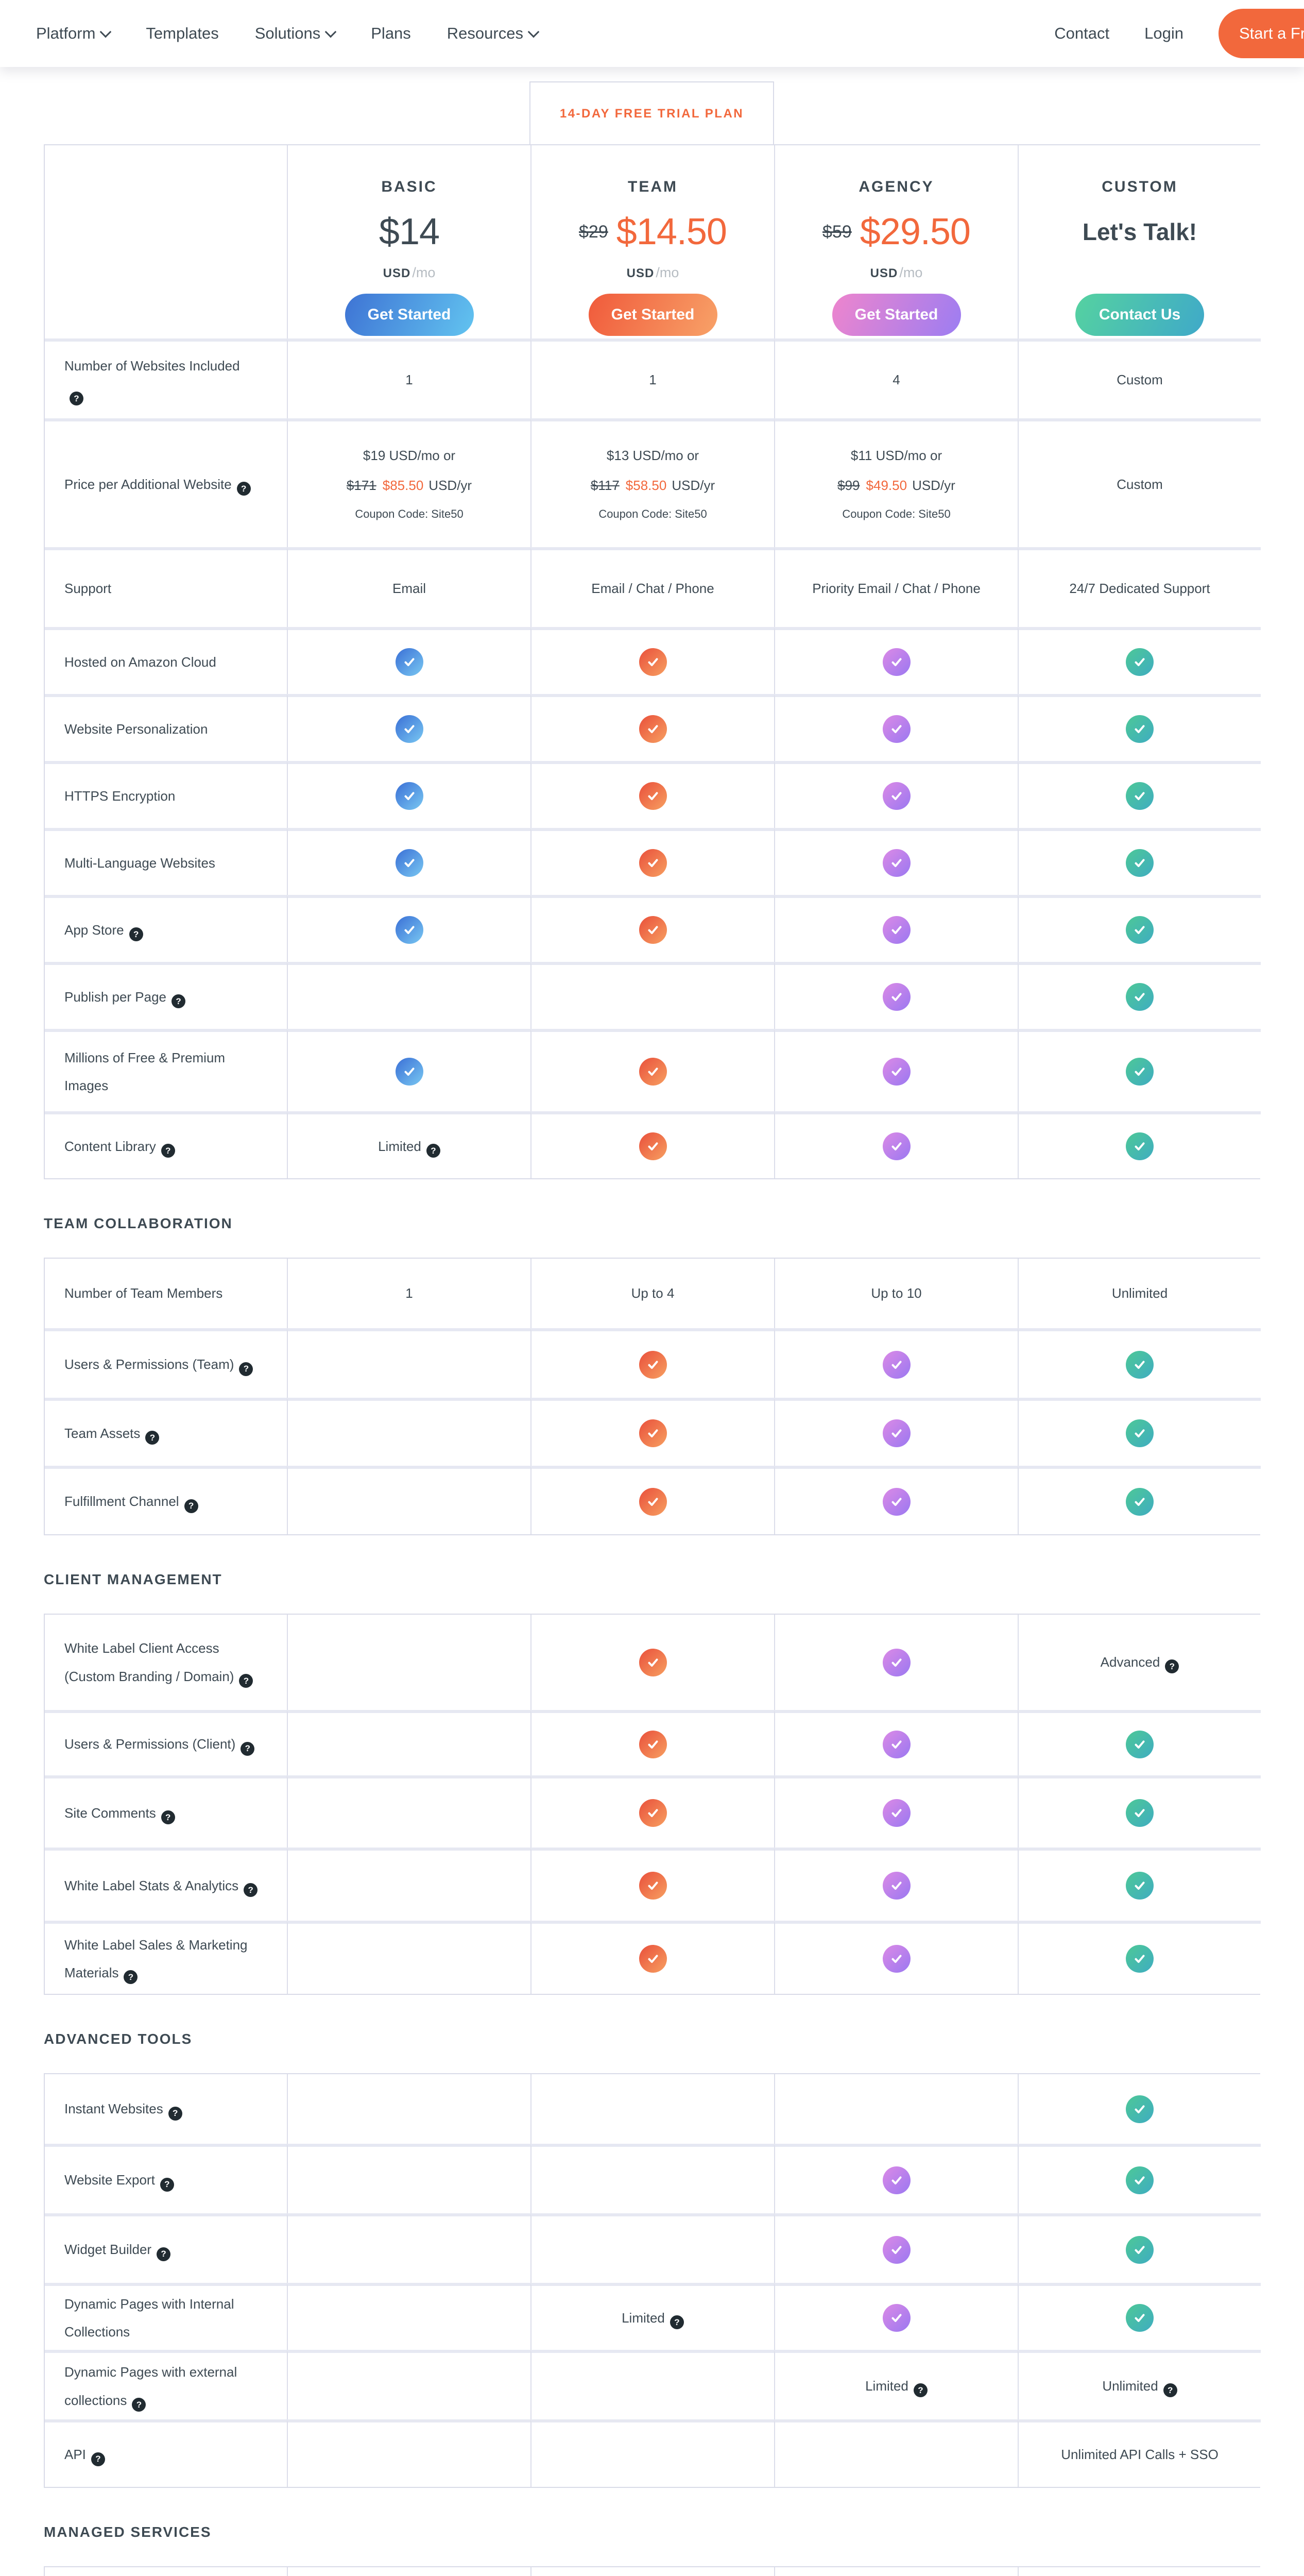 This screenshot has width=1304, height=2576. I want to click on start-free-trial-button: Start a Free Trial, so click(1261, 33).